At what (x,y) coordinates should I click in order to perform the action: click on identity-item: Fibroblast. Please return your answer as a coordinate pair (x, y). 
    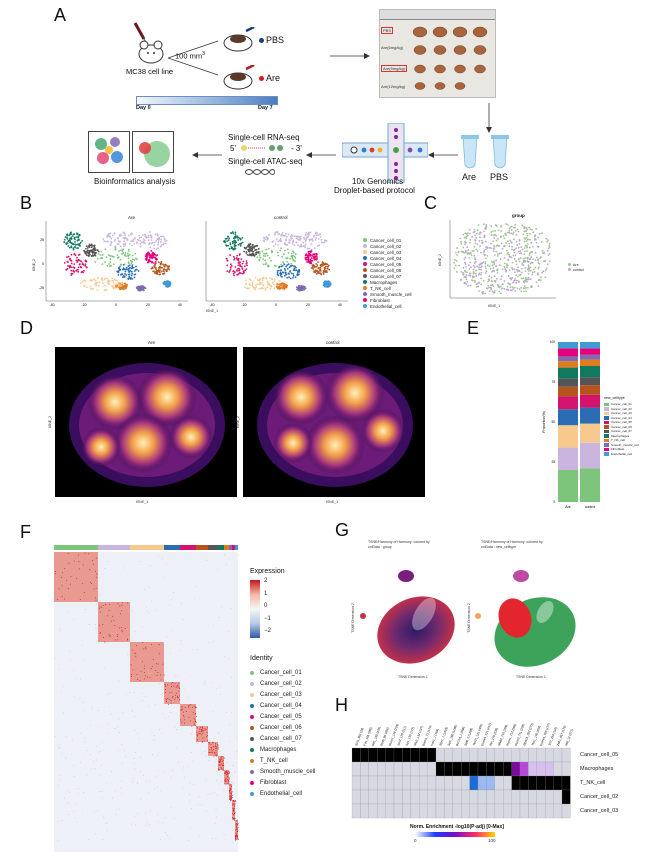
    Looking at the image, I should click on (282, 782).